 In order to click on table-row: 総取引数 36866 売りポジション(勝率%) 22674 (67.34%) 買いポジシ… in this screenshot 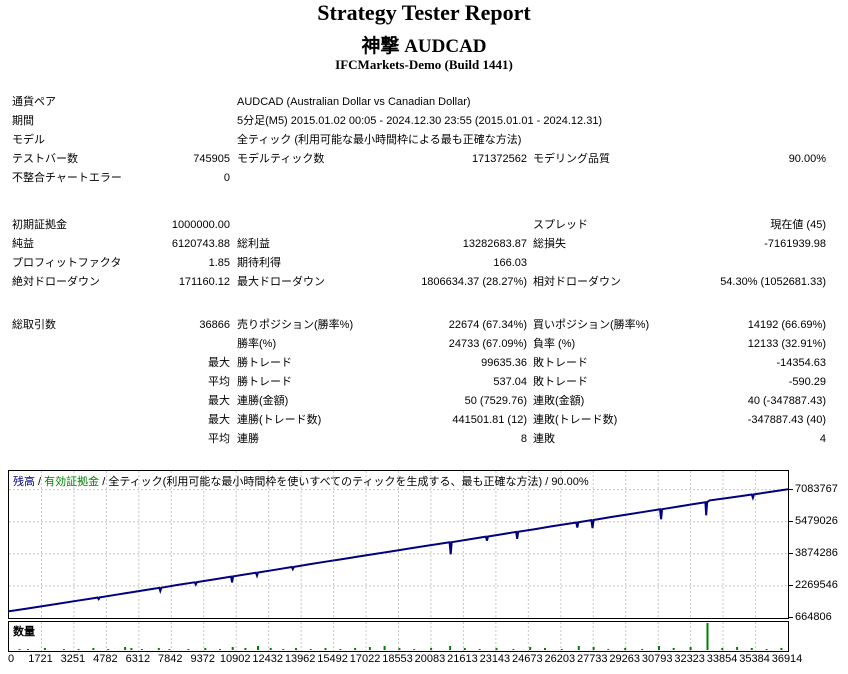, I will do `click(424, 325)`.